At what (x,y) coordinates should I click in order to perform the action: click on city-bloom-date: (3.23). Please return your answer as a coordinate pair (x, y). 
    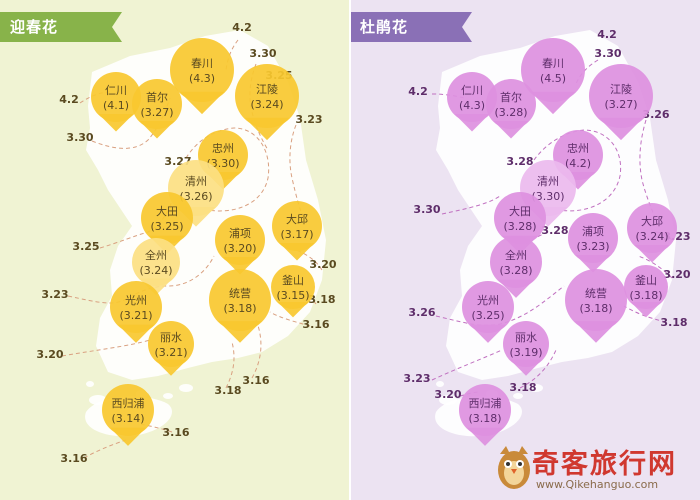
    Looking at the image, I should click on (592, 246).